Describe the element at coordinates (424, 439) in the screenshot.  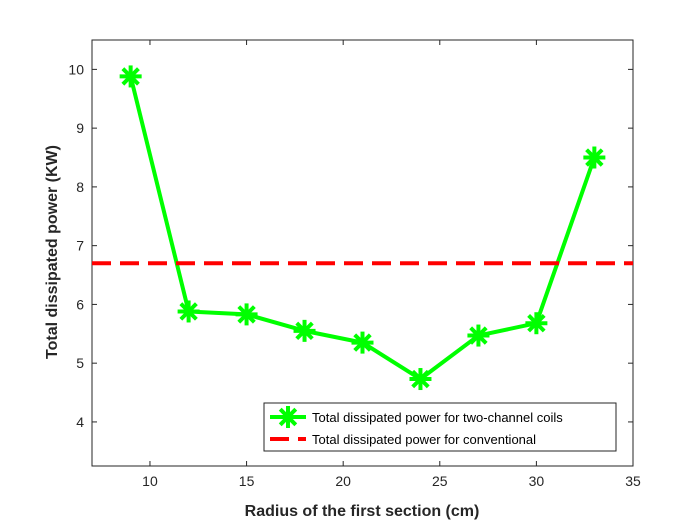
I see `legend-label: Total dissipated power for conventional` at that location.